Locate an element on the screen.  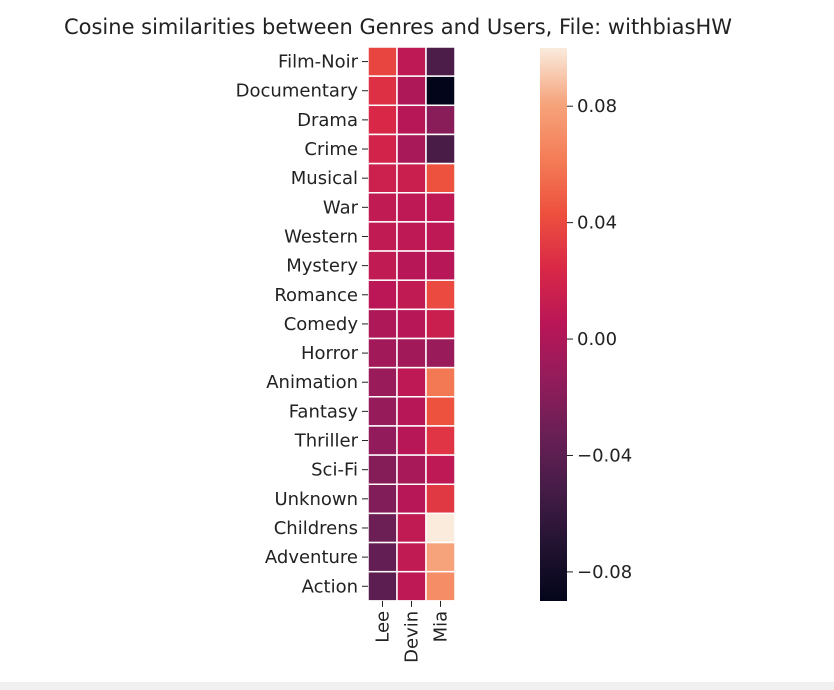
colorbar-tick-label: 0.08 is located at coordinates (597, 106).